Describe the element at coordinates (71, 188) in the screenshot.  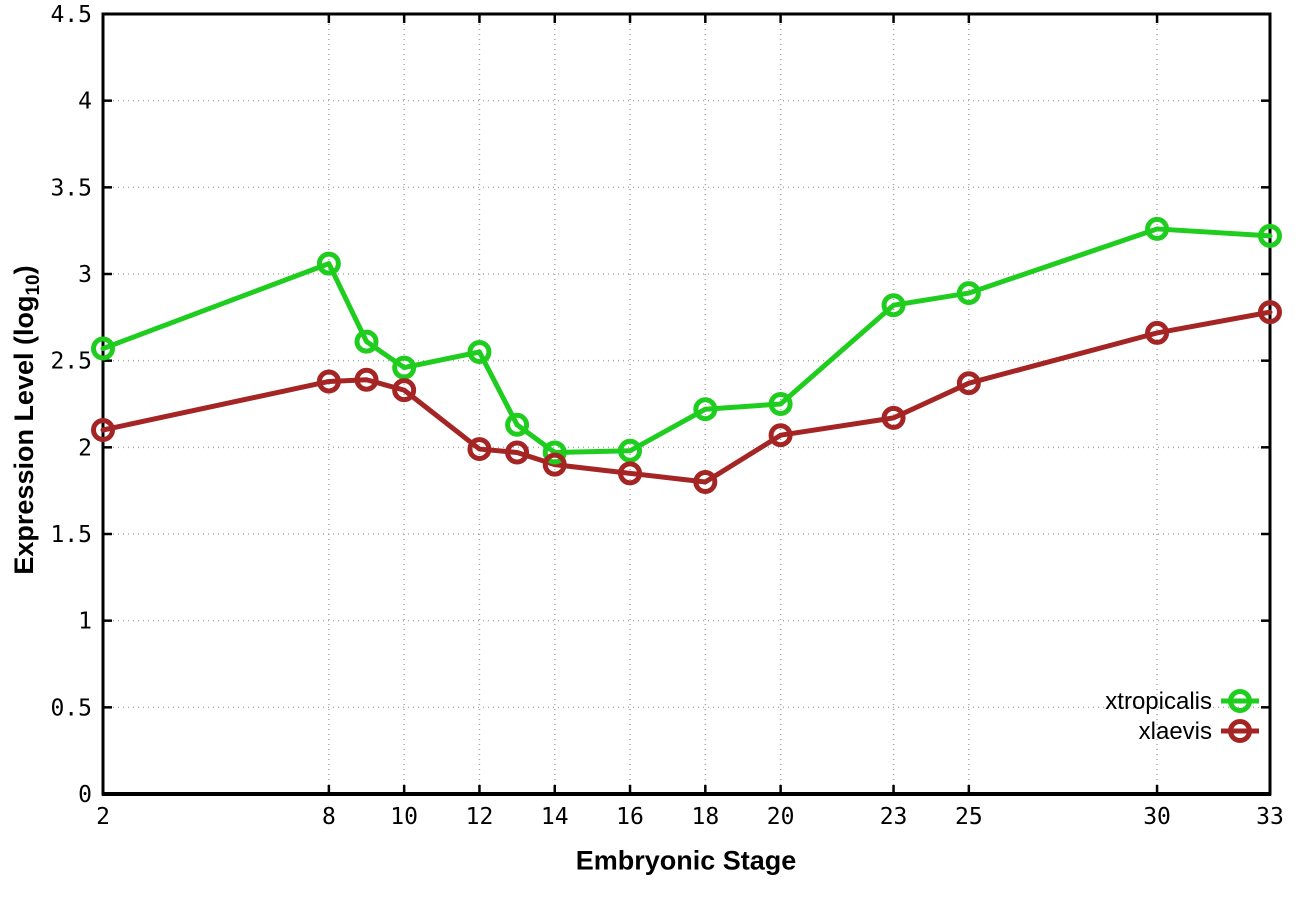
I see `y-tick-label-3p5: 3.5` at that location.